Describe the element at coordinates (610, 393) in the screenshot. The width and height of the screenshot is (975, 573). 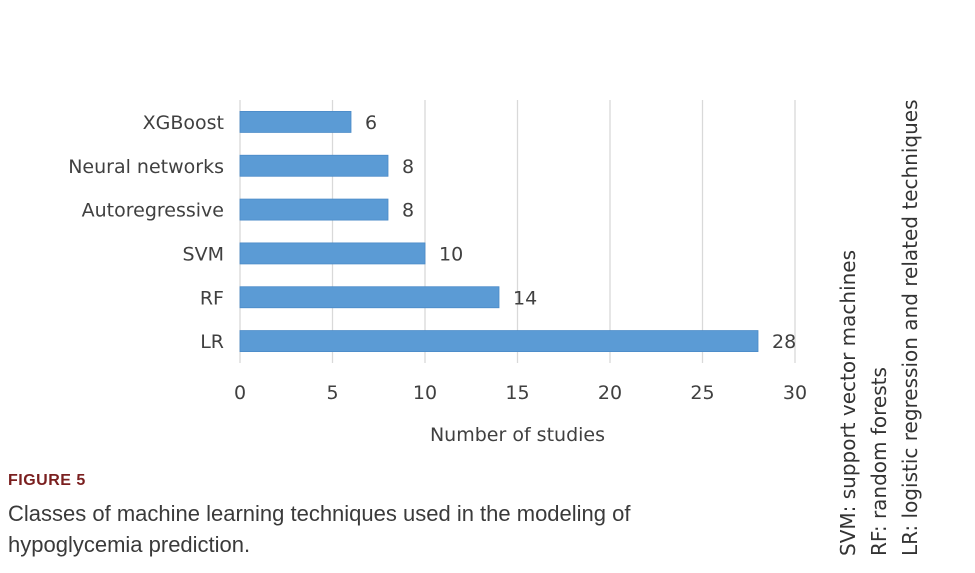
I see `x-tick-label-20: 20` at that location.